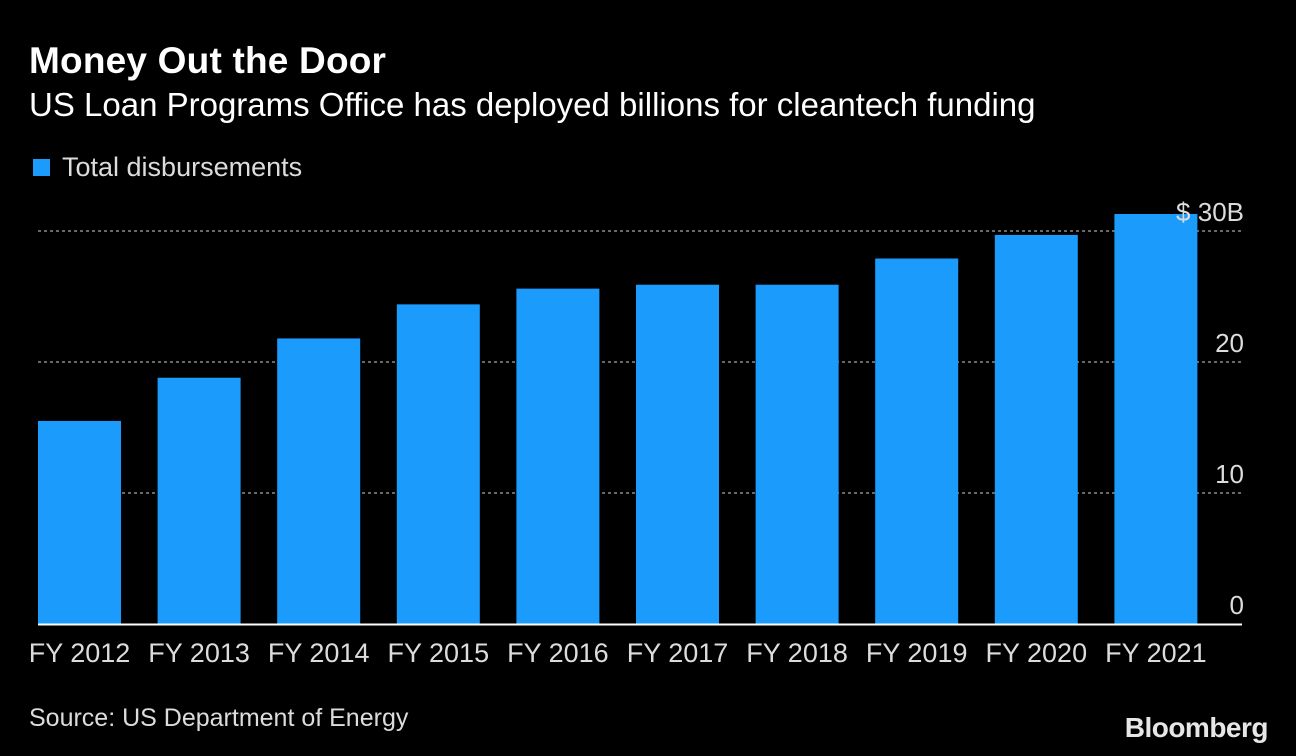 This screenshot has height=756, width=1296. I want to click on x-tick-label: FY 2013, so click(199, 653).